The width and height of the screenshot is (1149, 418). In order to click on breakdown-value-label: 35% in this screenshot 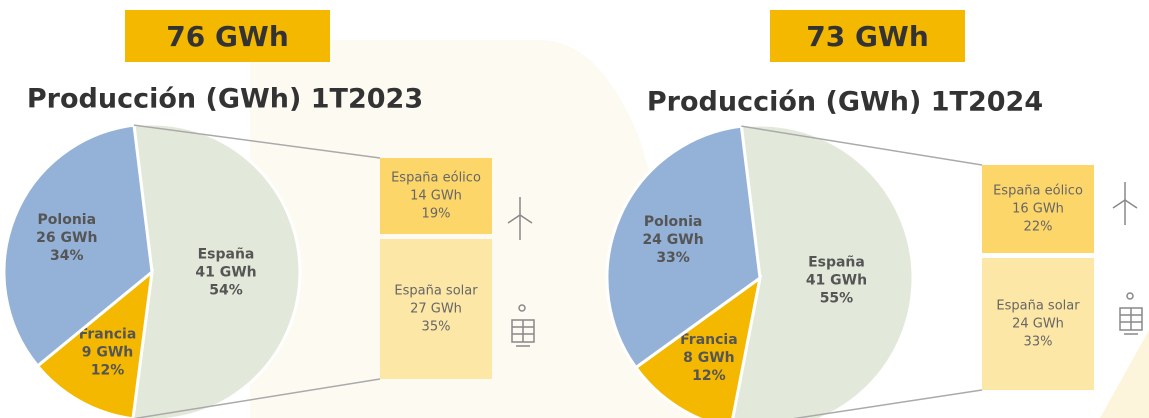, I will do `click(436, 327)`.